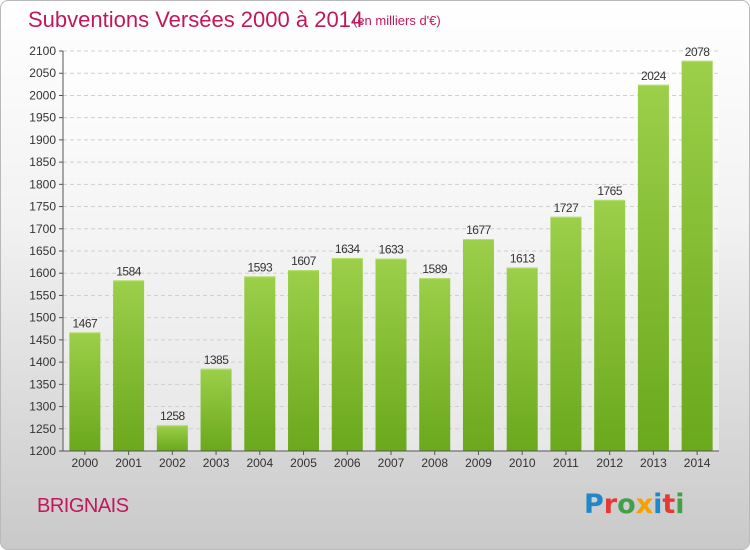 The width and height of the screenshot is (750, 550). I want to click on x-tick-label-2006: 2006, so click(347, 463).